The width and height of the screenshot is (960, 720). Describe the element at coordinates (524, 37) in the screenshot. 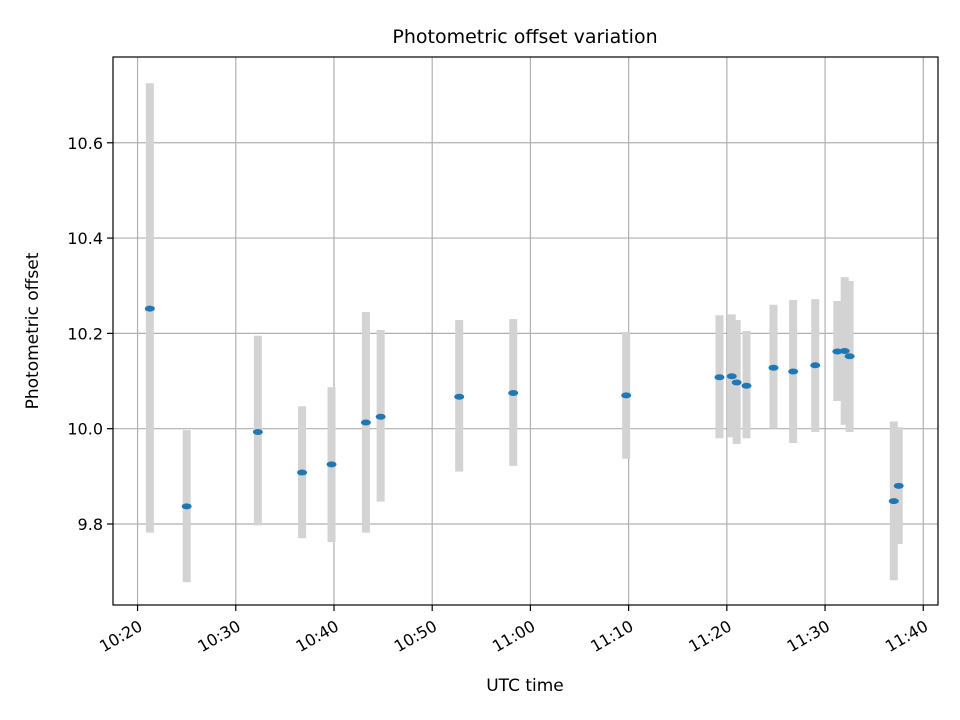

I see `chart-title: Photometric offset variation` at that location.